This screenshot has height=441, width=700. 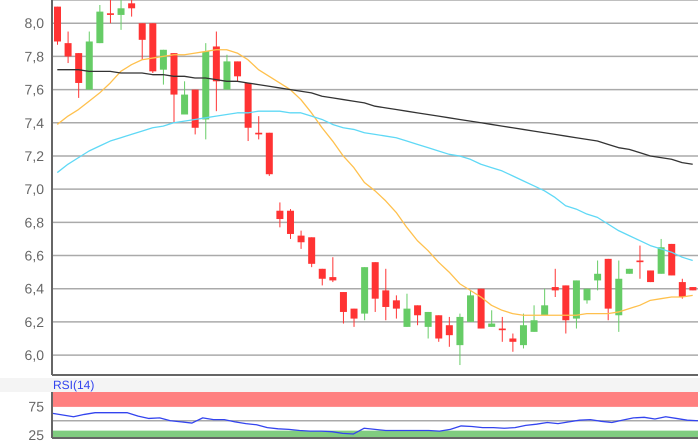 I want to click on y-tick-label: 75, so click(x=36, y=406).